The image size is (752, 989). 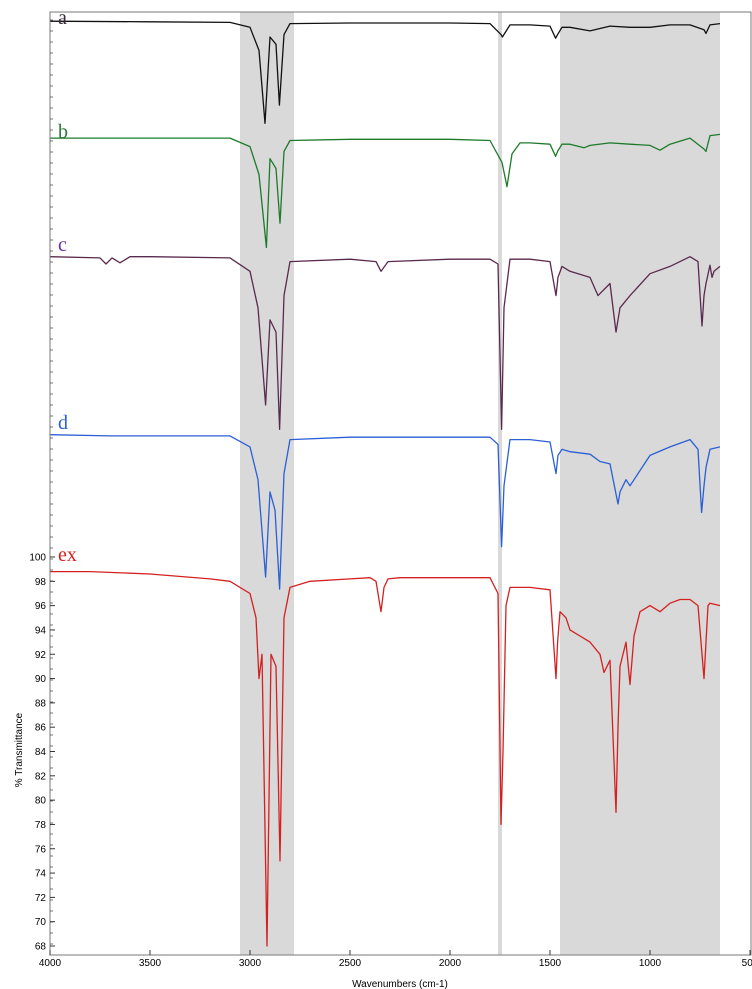 What do you see at coordinates (250, 963) in the screenshot?
I see `x-tick-label: 3000` at bounding box center [250, 963].